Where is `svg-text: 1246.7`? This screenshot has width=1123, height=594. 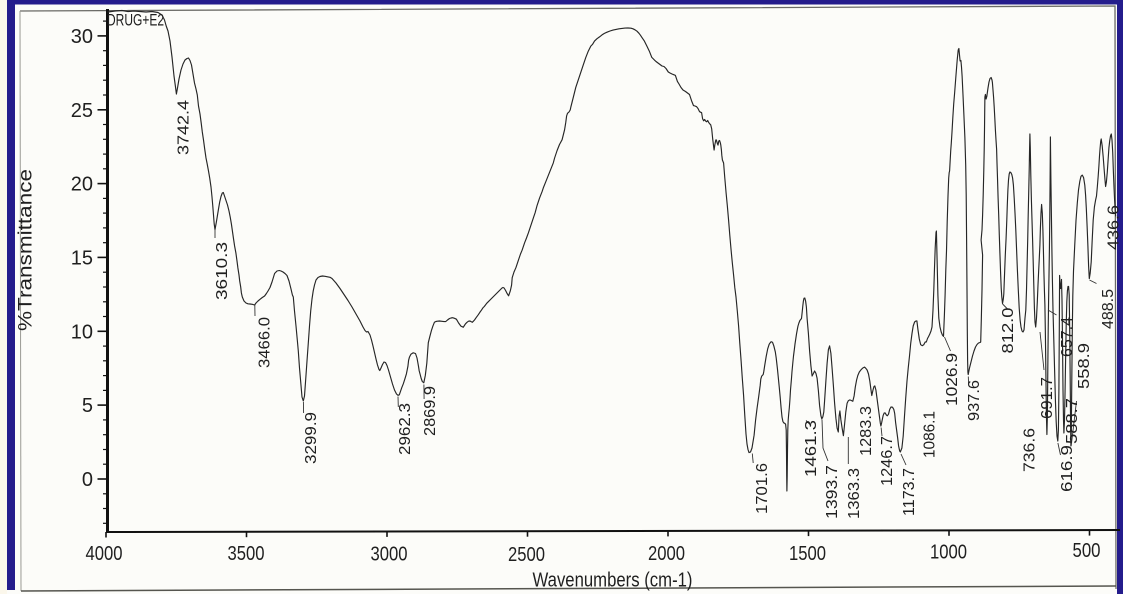
svg-text: 1246.7 is located at coordinates (887, 461).